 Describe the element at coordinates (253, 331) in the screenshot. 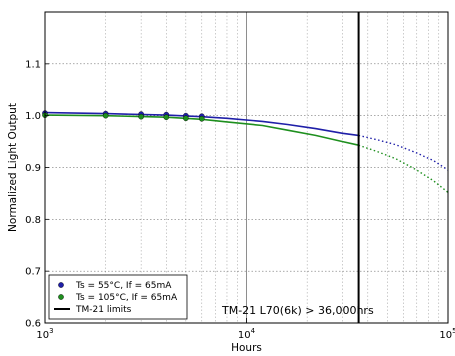

I see `x-tick-exponent: 4` at that location.